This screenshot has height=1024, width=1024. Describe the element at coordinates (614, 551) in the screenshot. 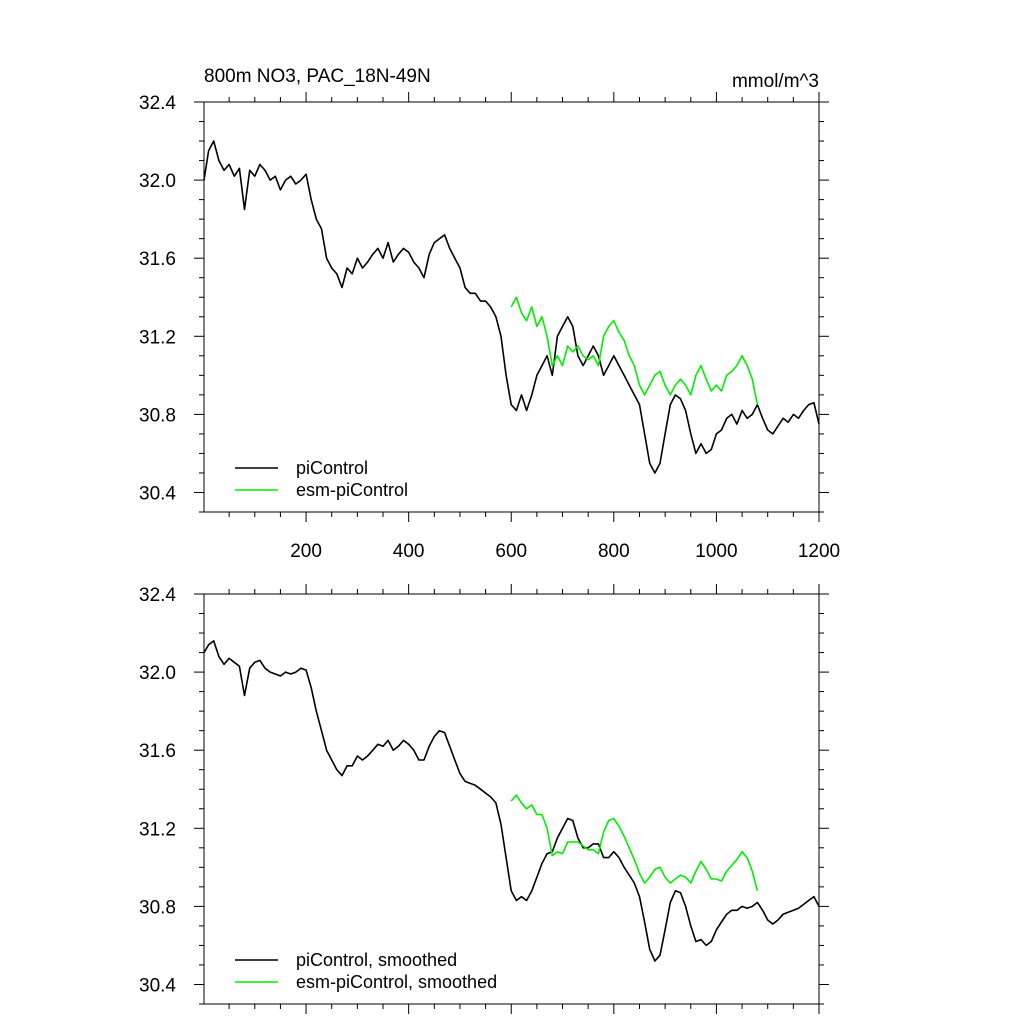

I see `x-tick-label: 800` at that location.